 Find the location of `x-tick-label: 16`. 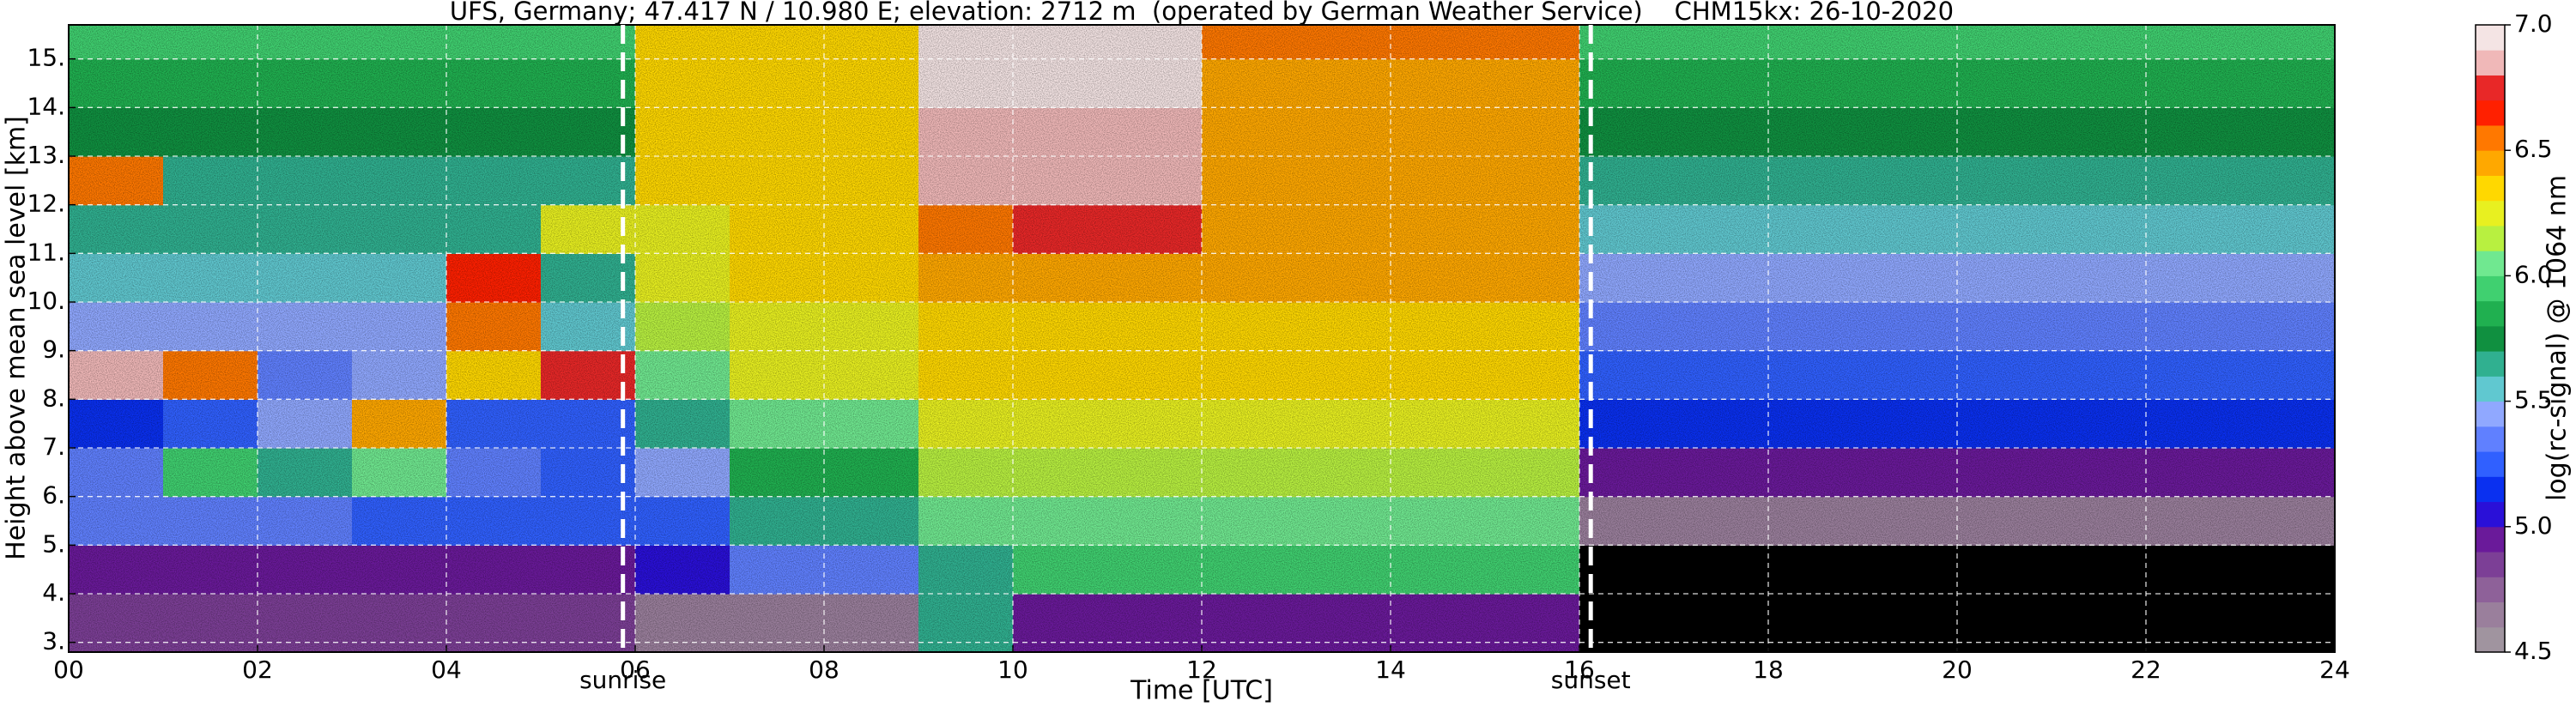

x-tick-label: 16 is located at coordinates (1579, 670).